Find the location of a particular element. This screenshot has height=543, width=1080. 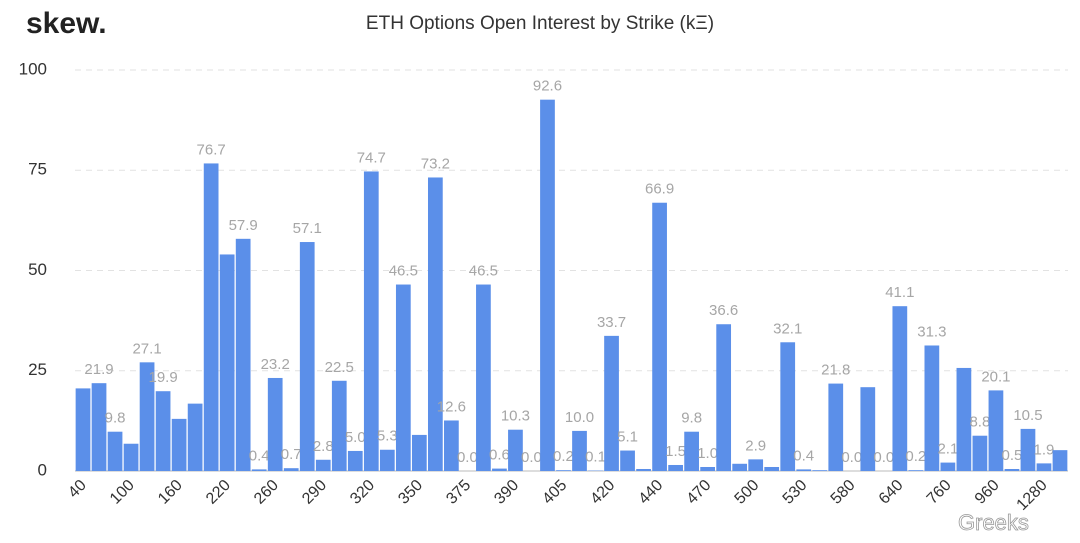

x-tick-label: 100 is located at coordinates (122, 492).